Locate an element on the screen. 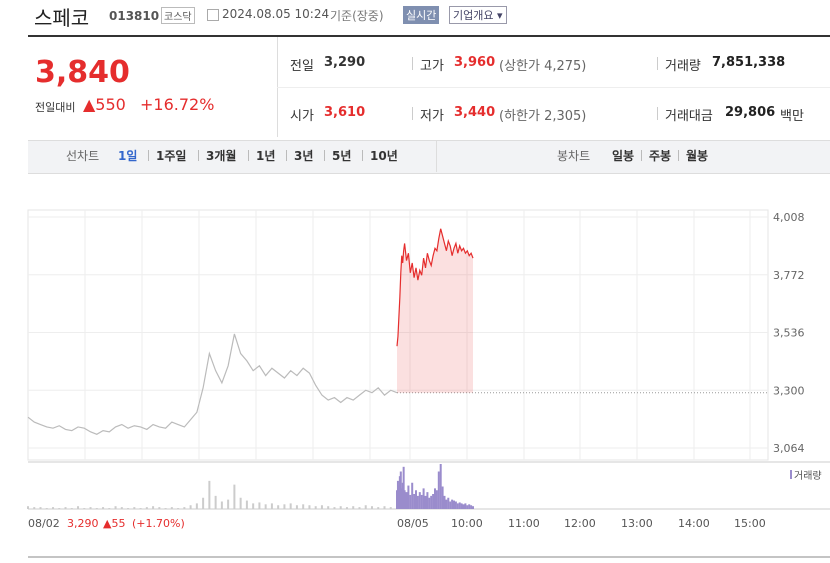 The width and height of the screenshot is (830, 563). x-tick-label: 14:00 is located at coordinates (694, 523).